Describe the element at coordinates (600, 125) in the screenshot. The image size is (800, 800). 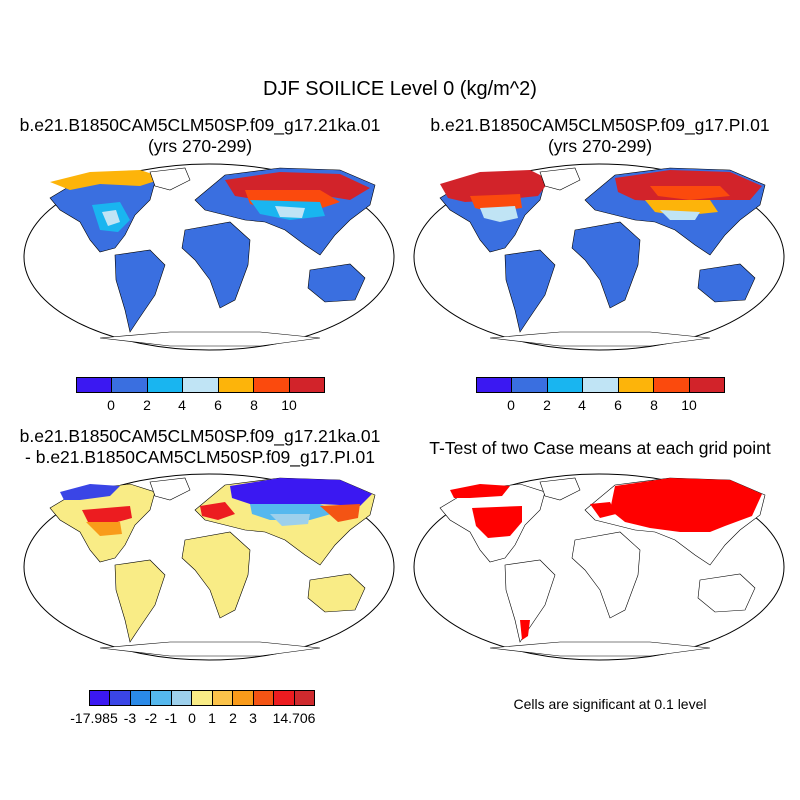
I see `panel2-title: b.e21.B1850CAM5CLM50SP.f09_g17.PI.01` at that location.